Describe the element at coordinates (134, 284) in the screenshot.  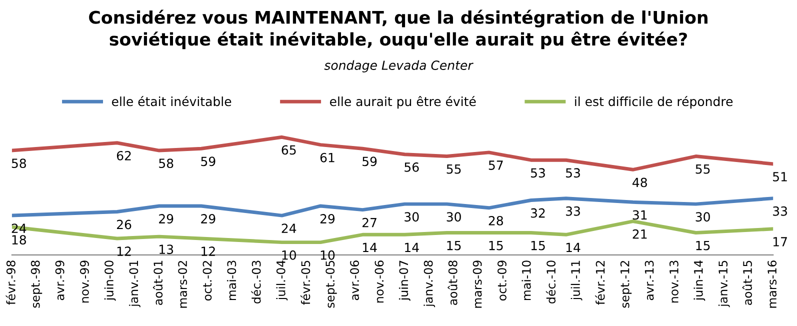
I see `x-tick-label: janv.-01` at that location.